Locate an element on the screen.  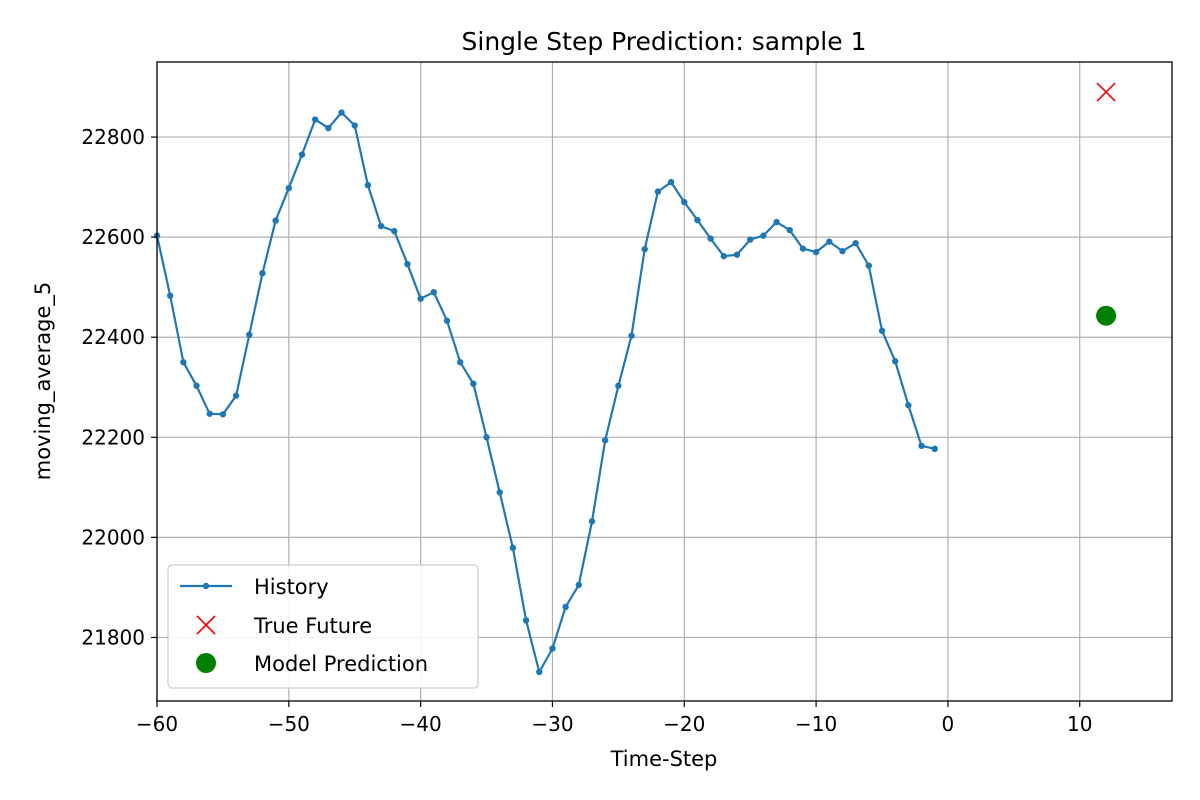
true-future-marker is located at coordinates (1106, 92).